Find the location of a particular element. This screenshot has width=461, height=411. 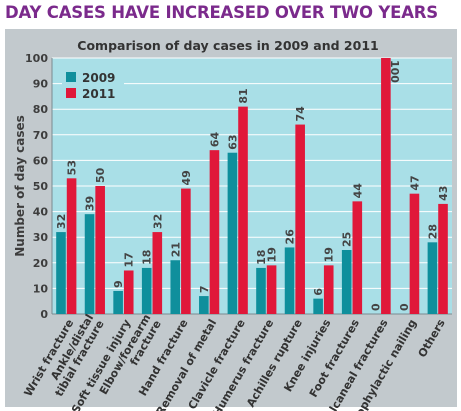

data-label: 39 is located at coordinates (90, 203).